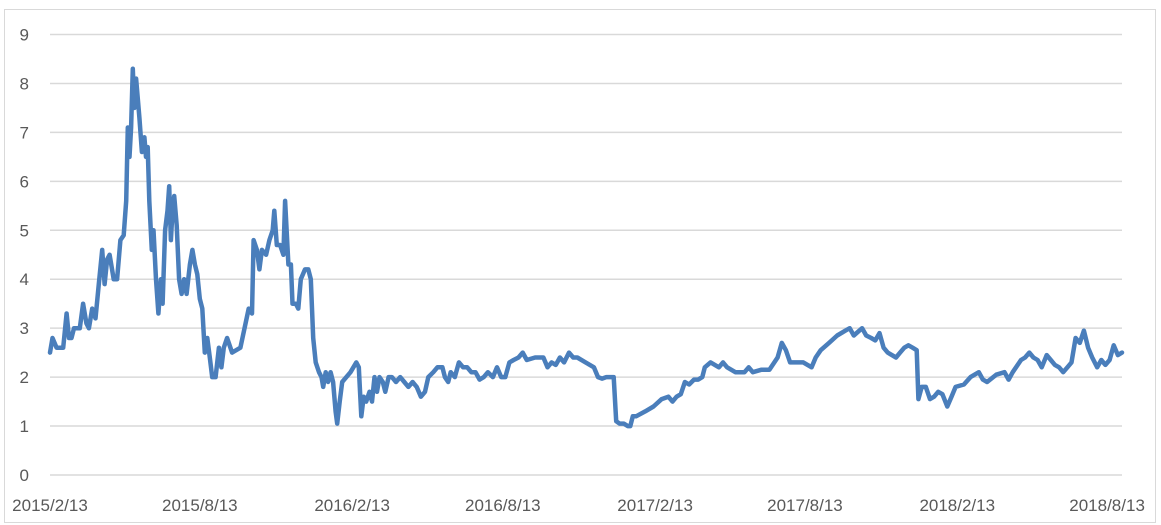 The height and width of the screenshot is (525, 1161). Describe the element at coordinates (957, 505) in the screenshot. I see `x-tick-label: 2018/2/13` at that location.